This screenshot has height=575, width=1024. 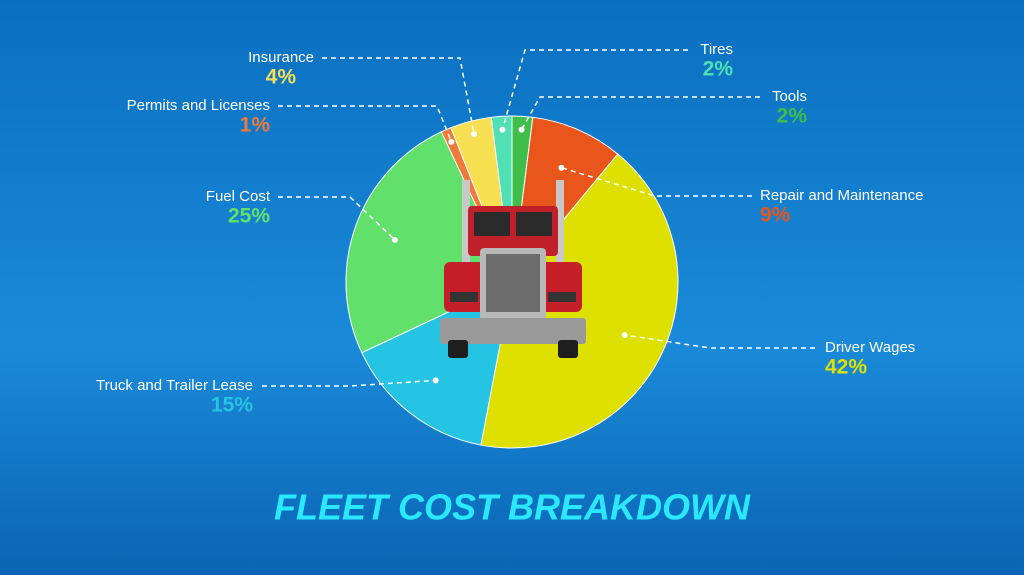 What do you see at coordinates (841, 195) in the screenshot?
I see `category-label: Repair and Maintenance` at bounding box center [841, 195].